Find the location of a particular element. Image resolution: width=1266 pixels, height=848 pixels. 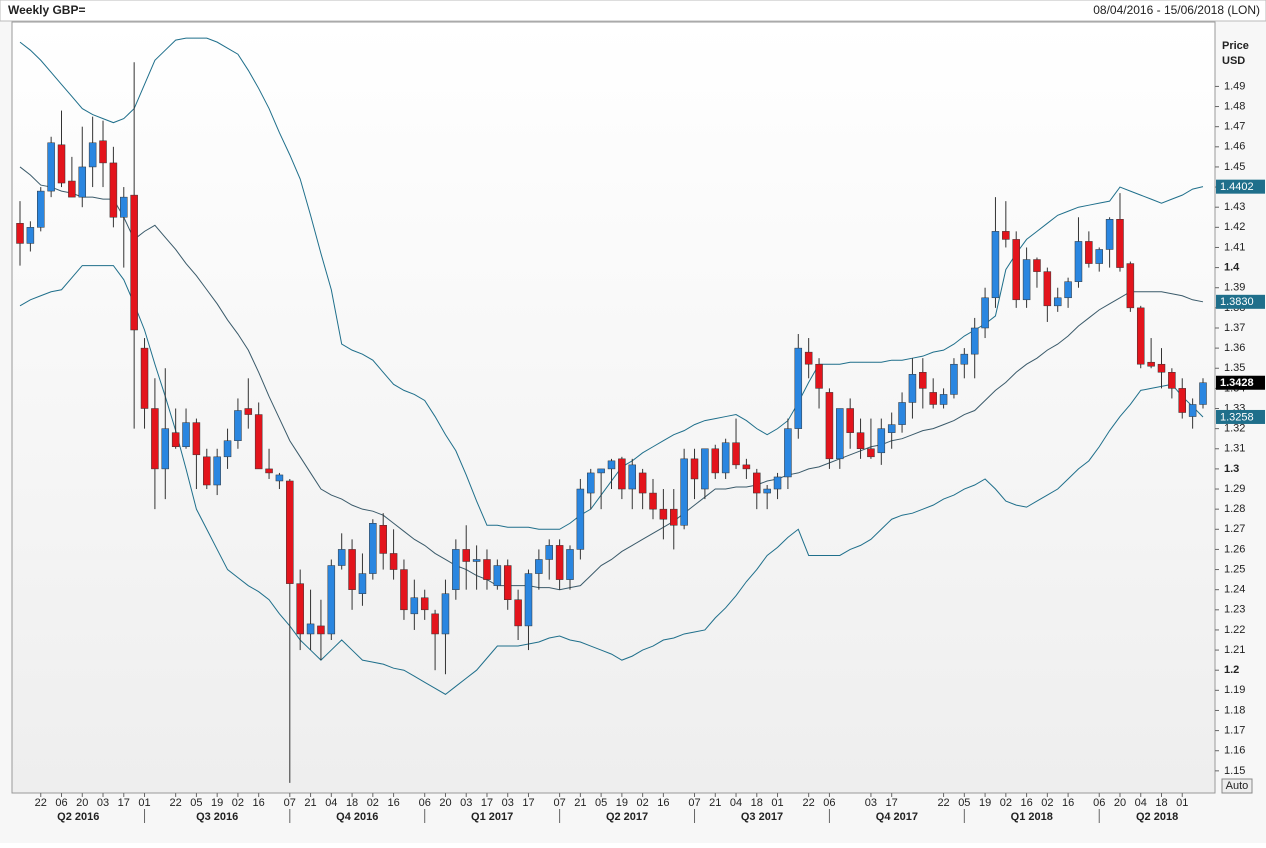

y-tick-label: 1.22 is located at coordinates (1234, 630).